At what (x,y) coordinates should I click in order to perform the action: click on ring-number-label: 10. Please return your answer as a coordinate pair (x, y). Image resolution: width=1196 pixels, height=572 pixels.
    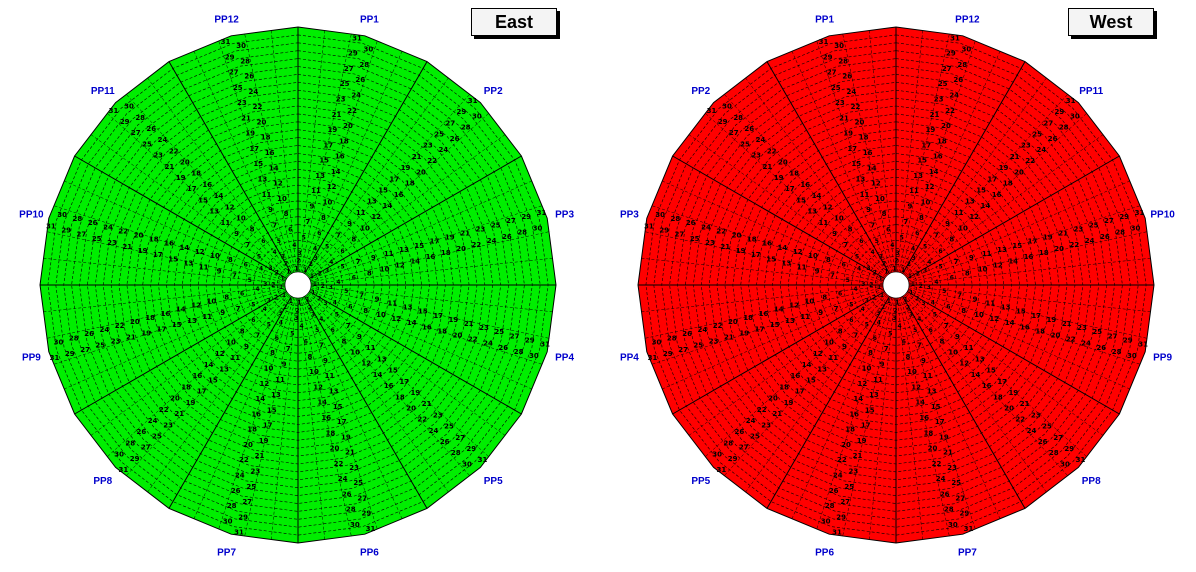
    Looking at the image, I should click on (953, 353).